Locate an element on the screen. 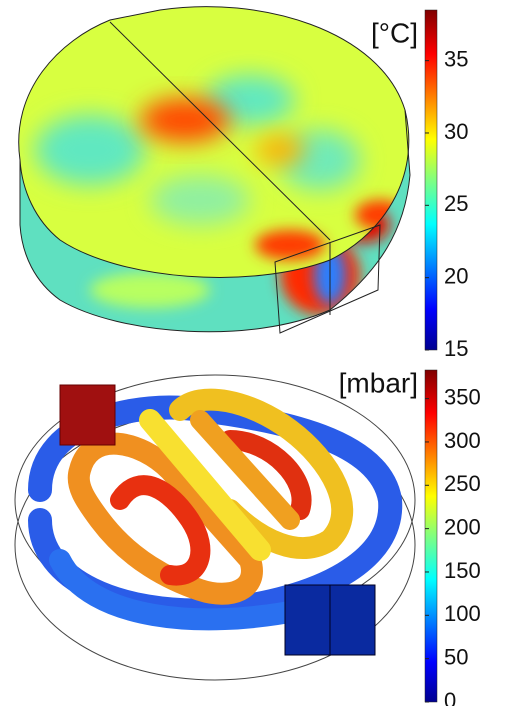  tick-label: 150 is located at coordinates (462, 570).